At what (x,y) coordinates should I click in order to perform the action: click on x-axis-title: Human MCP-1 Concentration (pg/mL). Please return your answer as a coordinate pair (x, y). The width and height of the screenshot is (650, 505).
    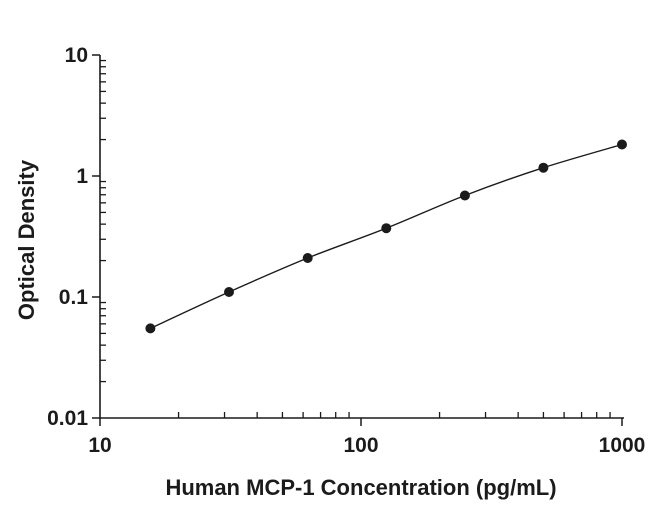
    Looking at the image, I should click on (361, 487).